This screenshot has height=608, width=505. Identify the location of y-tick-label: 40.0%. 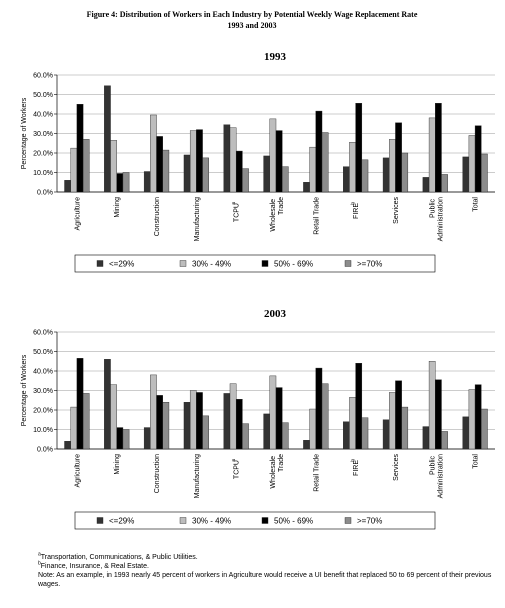
(43, 115).